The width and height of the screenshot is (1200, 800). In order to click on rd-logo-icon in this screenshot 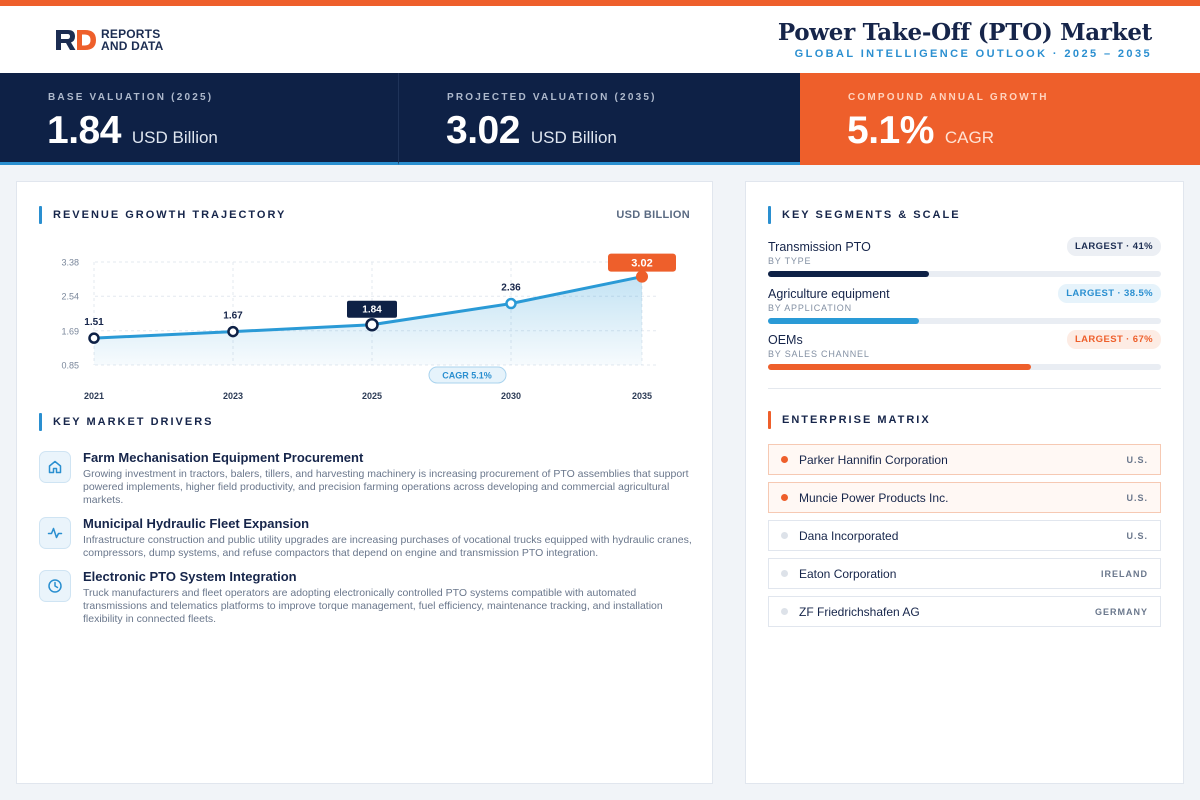, I will do `click(76, 40)`.